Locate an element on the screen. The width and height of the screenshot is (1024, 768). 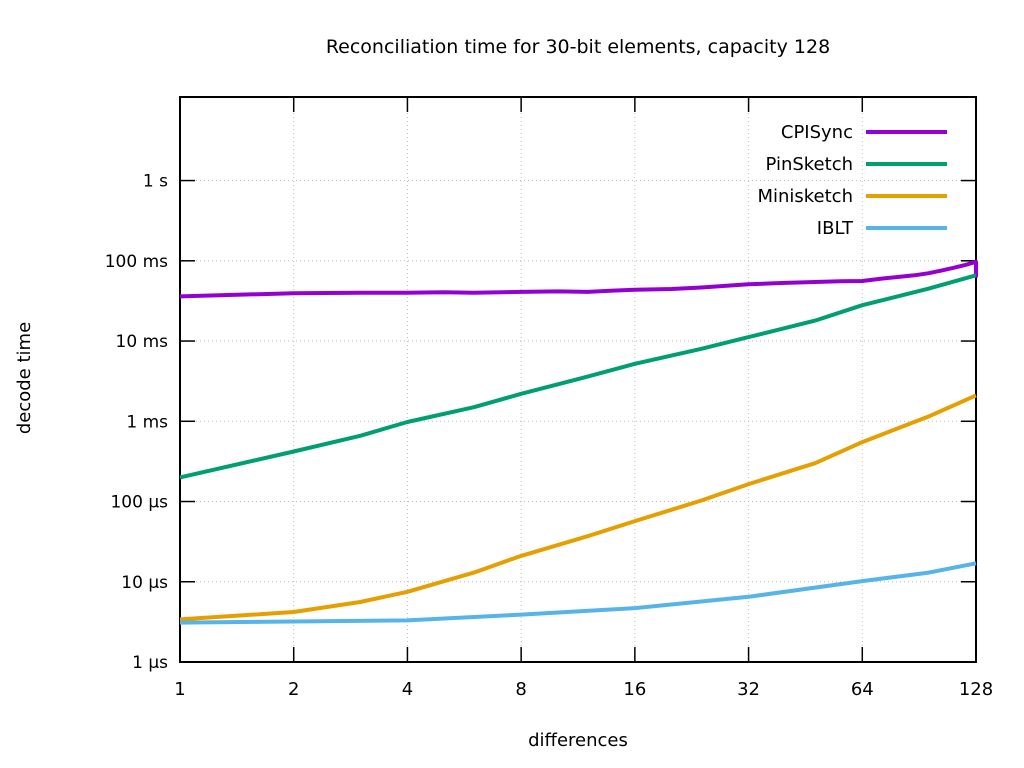
series-line-cpisync is located at coordinates (578, 279).